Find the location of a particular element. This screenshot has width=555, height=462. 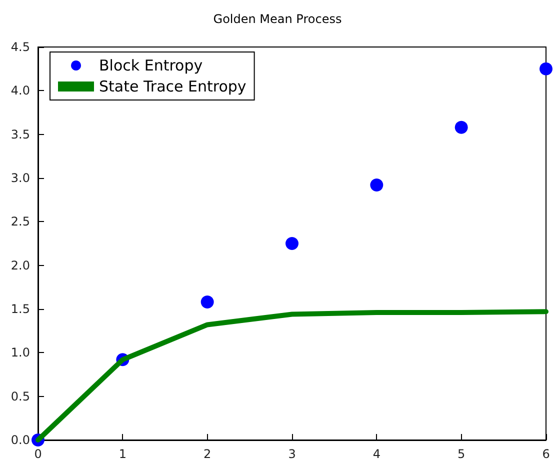

y-tick-label: 4.0 is located at coordinates (20, 91).